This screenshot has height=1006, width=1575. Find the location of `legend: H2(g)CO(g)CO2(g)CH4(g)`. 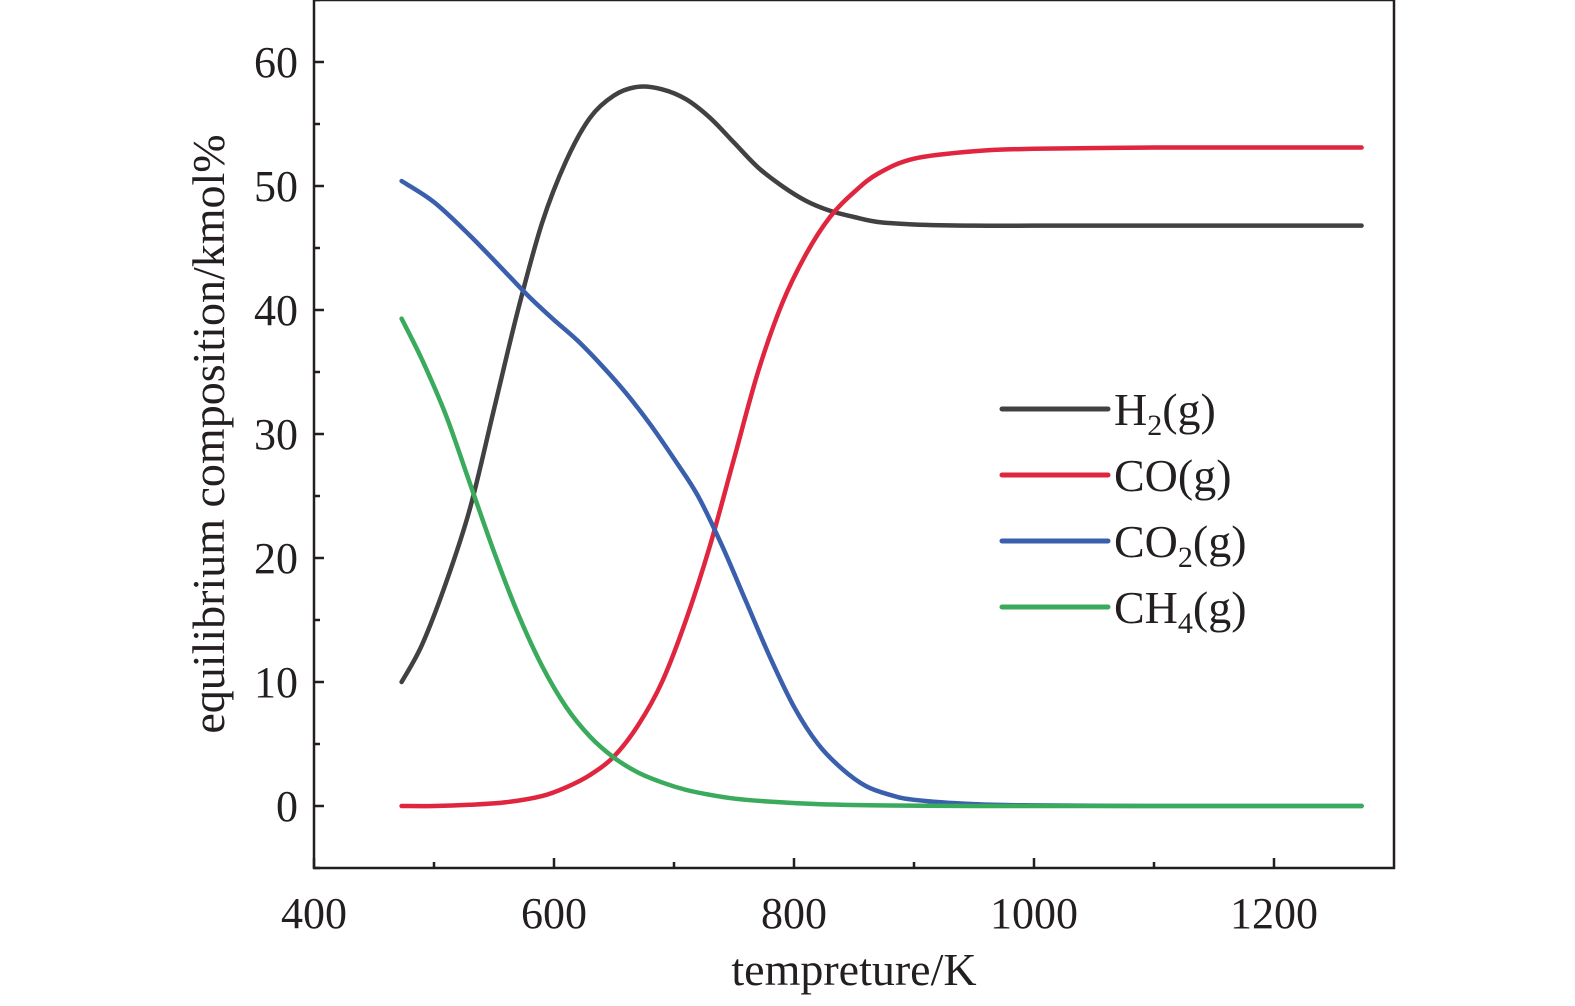

legend: H2(g)CO(g)CO2(g)CH4(g) is located at coordinates (1123, 512).